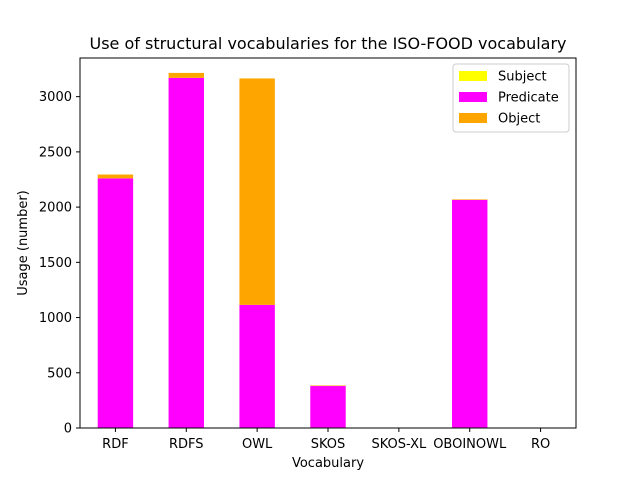  Describe the element at coordinates (328, 444) in the screenshot. I see `x-tick-label: SKOS` at that location.